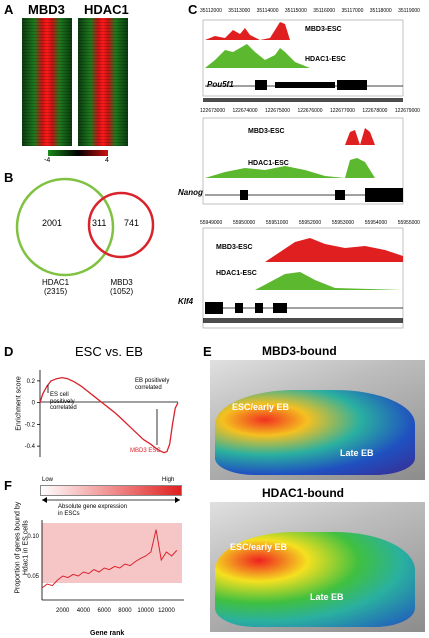 This screenshot has width=429, height=638. Describe the element at coordinates (299, 351) in the screenshot. I see `landscape-title-mbd3: MBD3-bound` at that location.